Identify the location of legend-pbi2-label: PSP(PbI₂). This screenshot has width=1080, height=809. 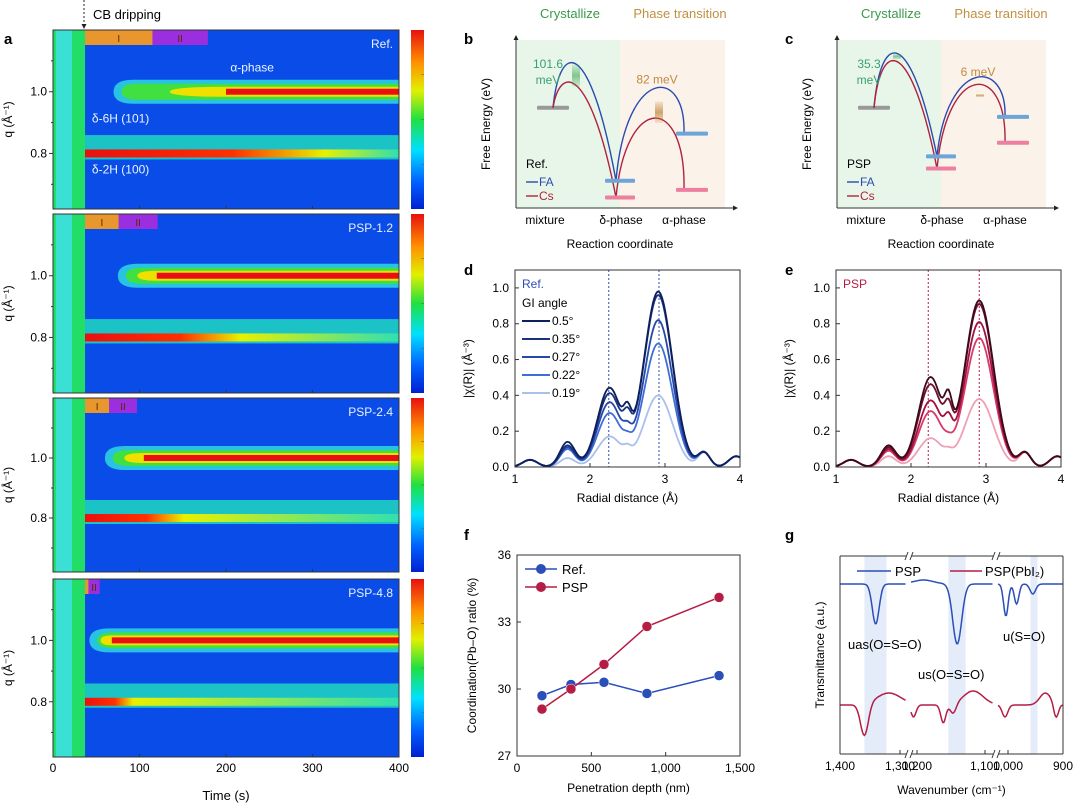
(1014, 571).